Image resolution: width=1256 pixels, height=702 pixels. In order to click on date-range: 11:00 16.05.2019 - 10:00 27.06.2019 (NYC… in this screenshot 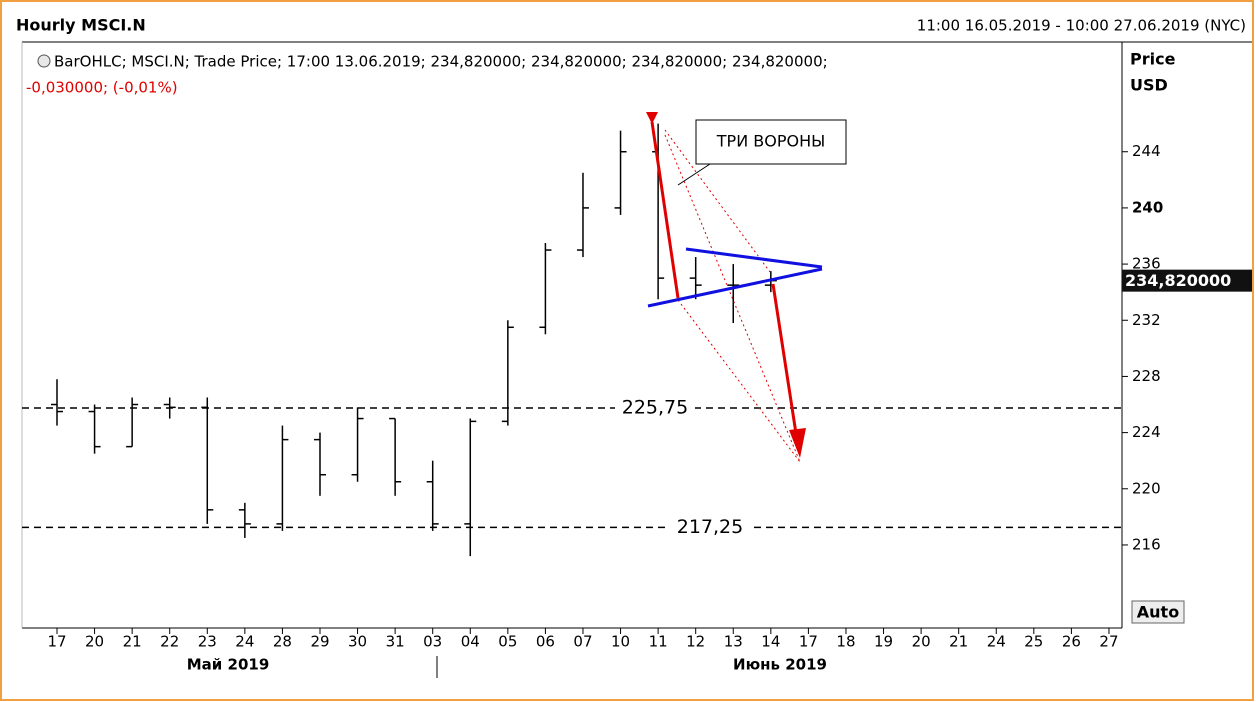, I will do `click(1081, 26)`.